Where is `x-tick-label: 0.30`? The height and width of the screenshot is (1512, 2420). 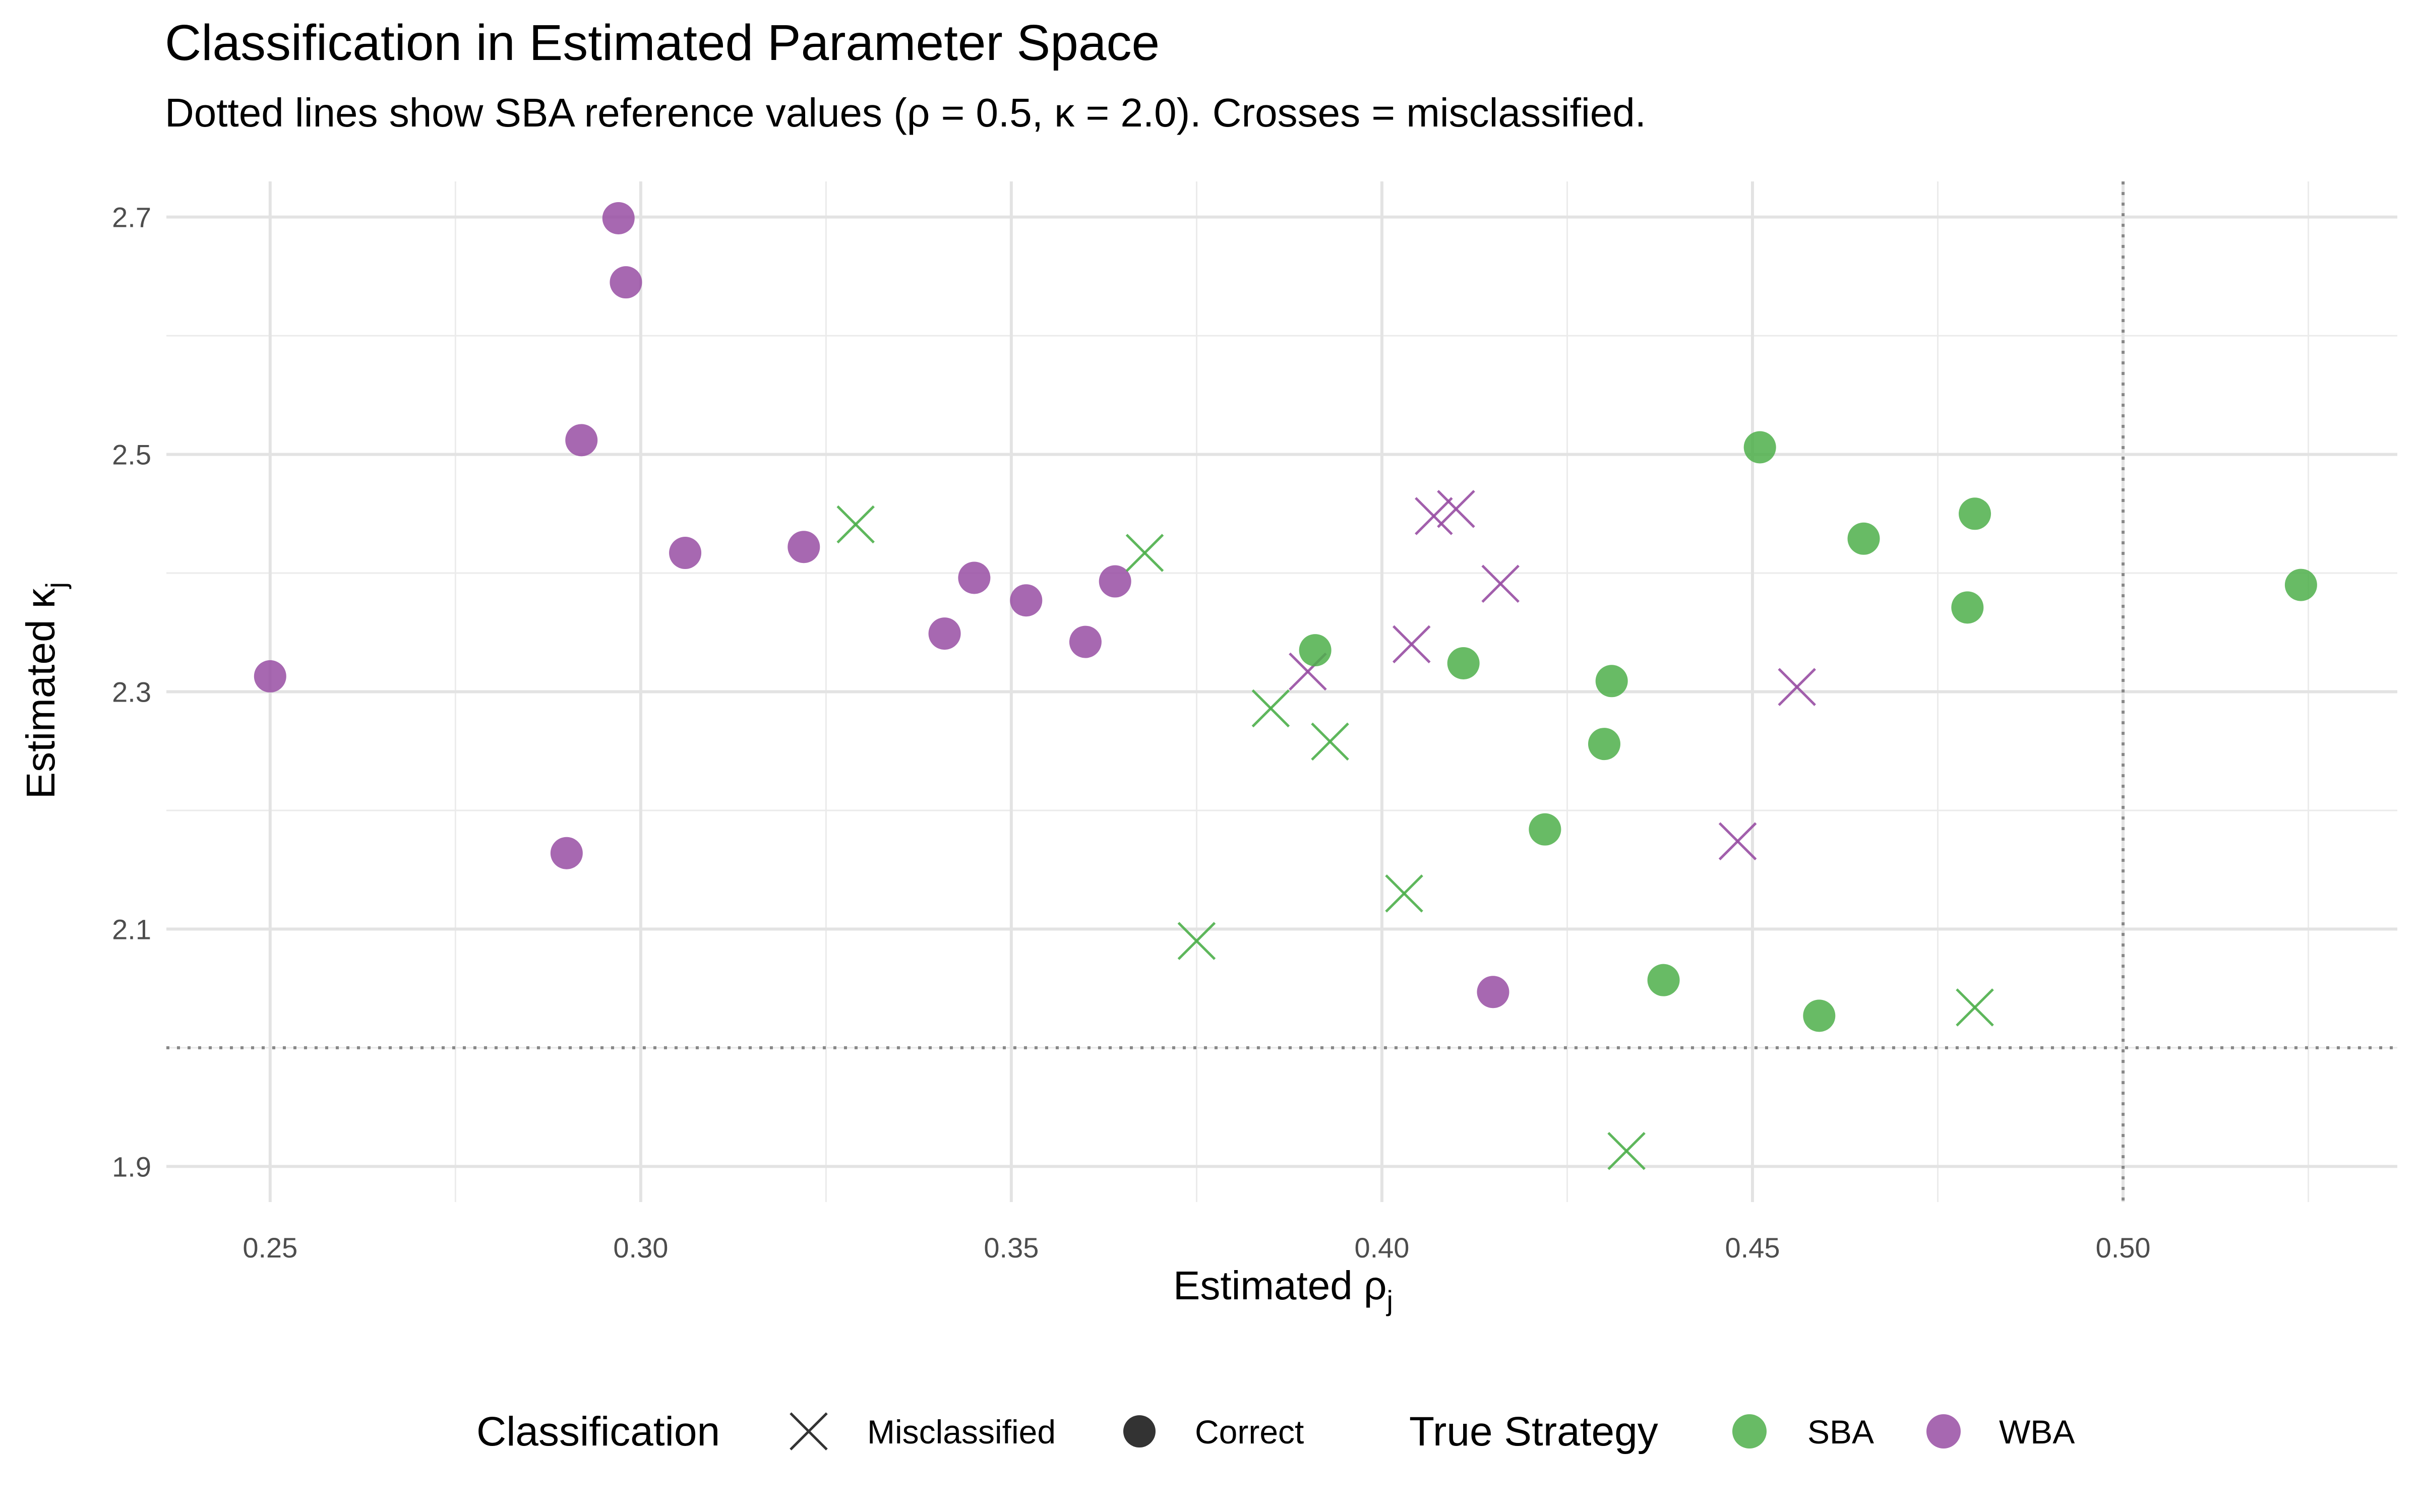 x-tick-label: 0.30 is located at coordinates (640, 1248).